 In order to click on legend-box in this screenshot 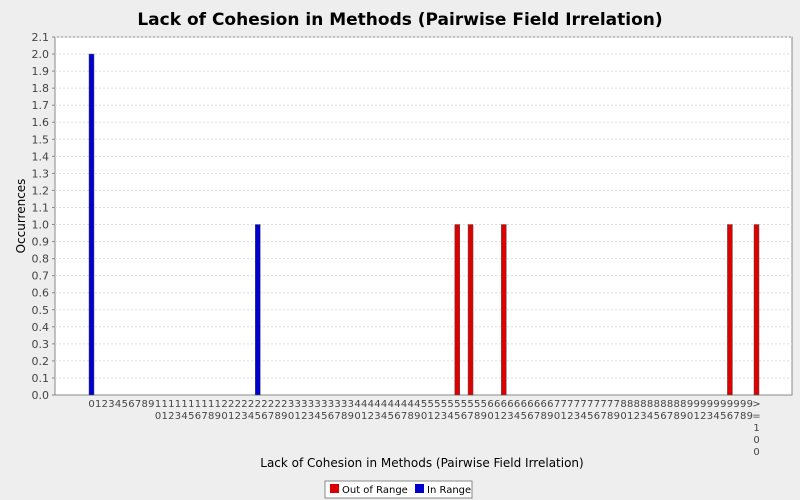, I will do `click(398, 489)`.